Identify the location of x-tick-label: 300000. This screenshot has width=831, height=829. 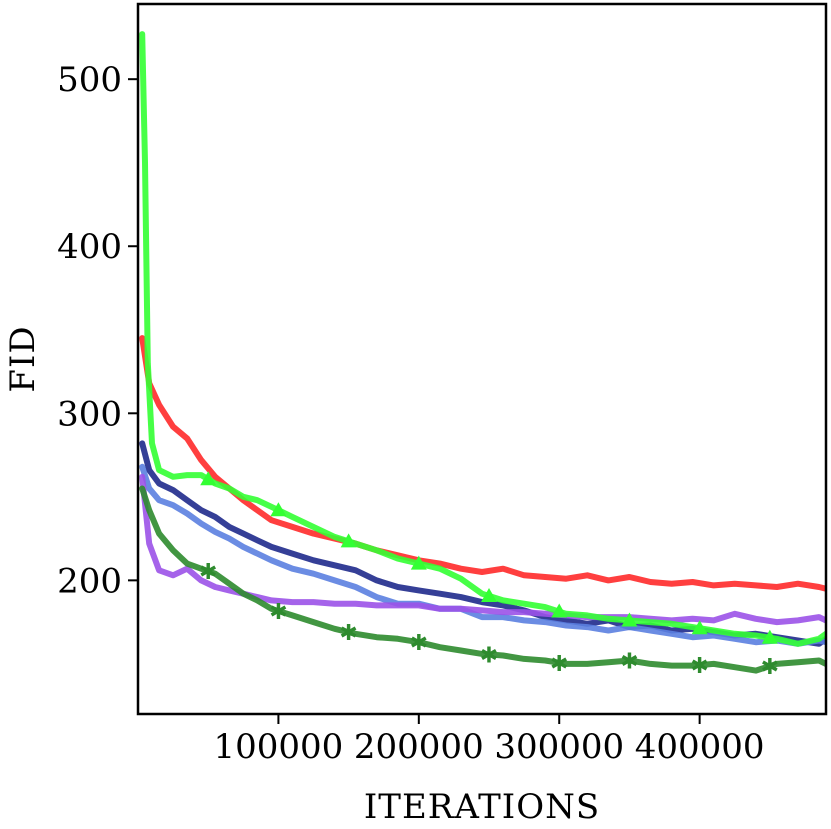
(559, 747).